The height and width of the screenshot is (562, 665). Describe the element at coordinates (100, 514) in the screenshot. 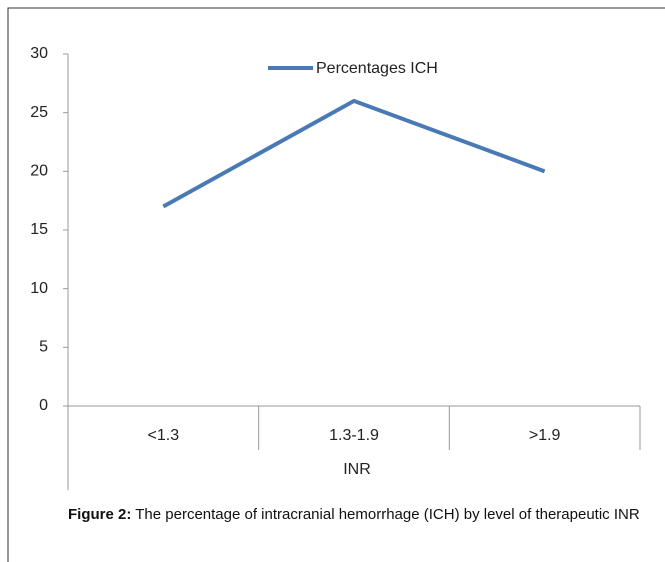

I see `caption-label: Figure 2:` at that location.